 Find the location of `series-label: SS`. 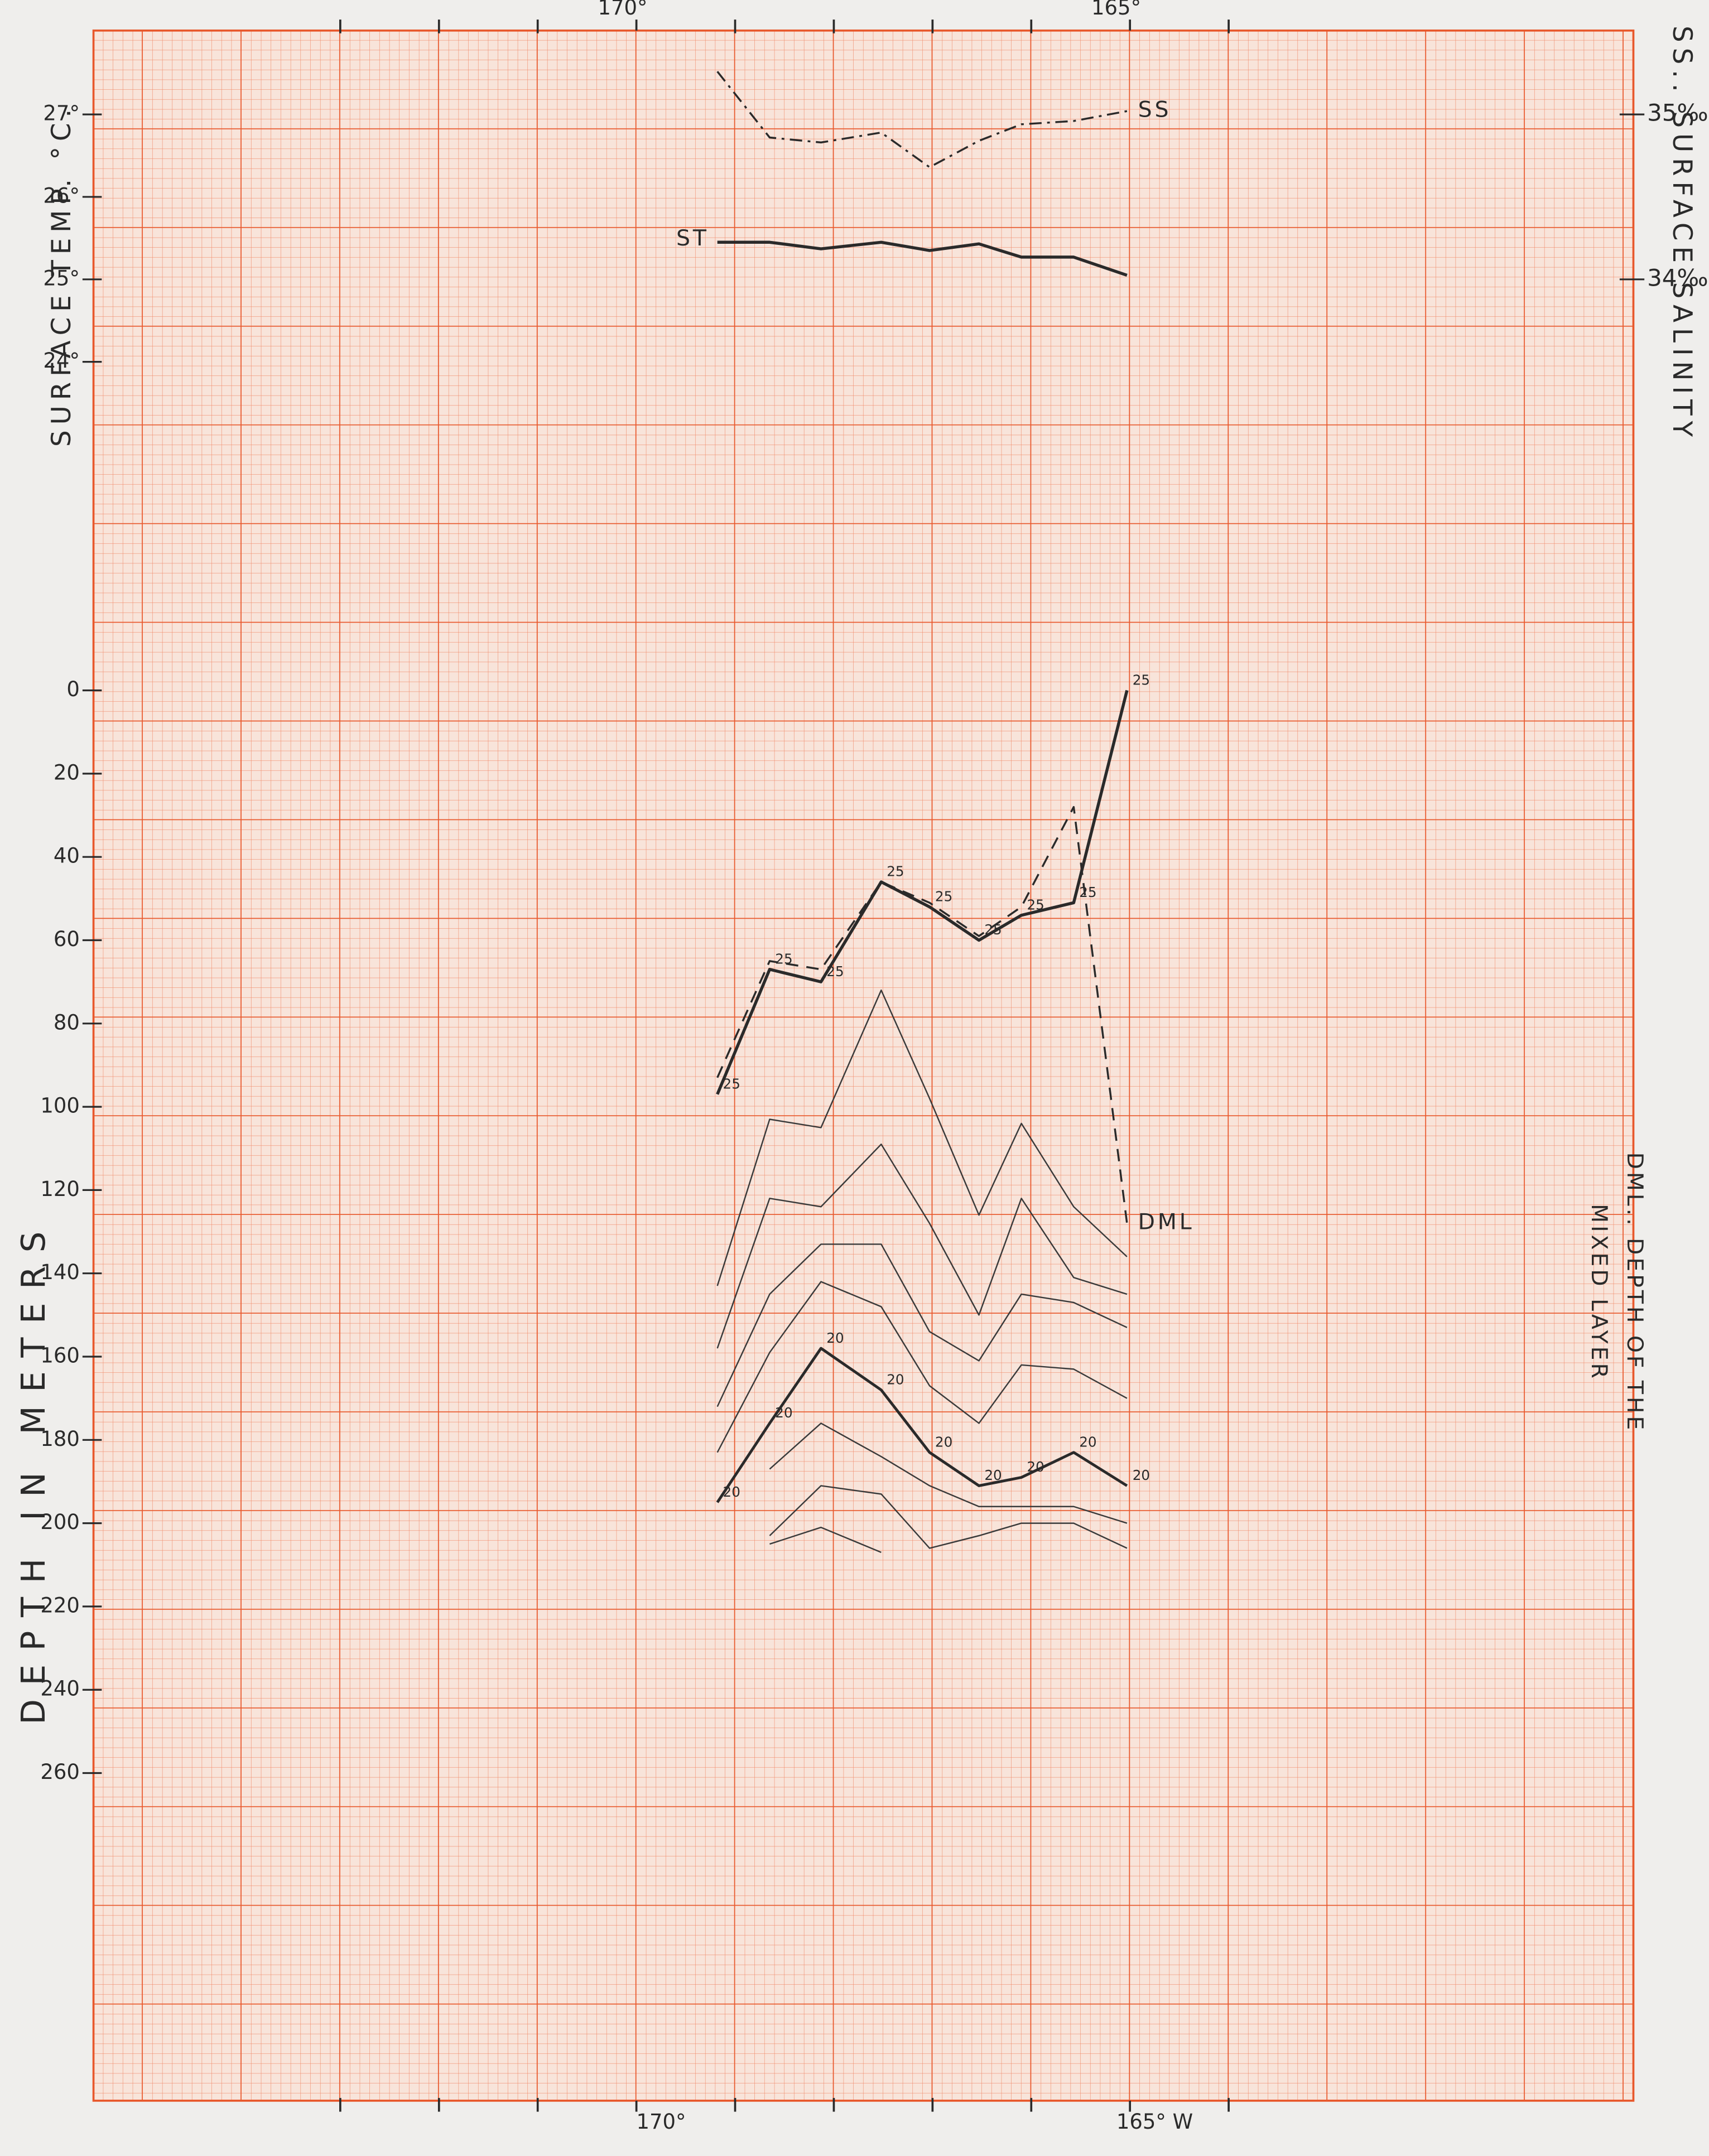

series-label: SS is located at coordinates (1155, 110).